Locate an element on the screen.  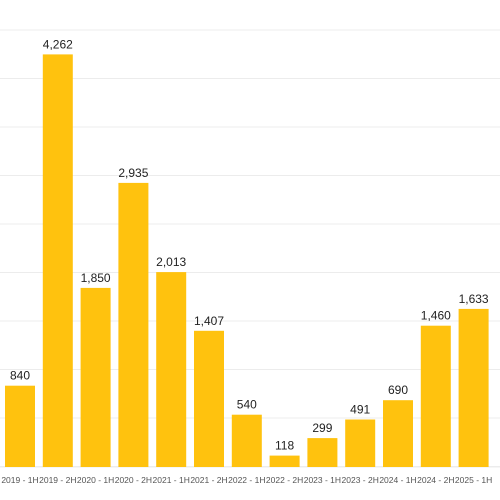
x-tick-label-12: 2025 - 1H is located at coordinates (473, 480).